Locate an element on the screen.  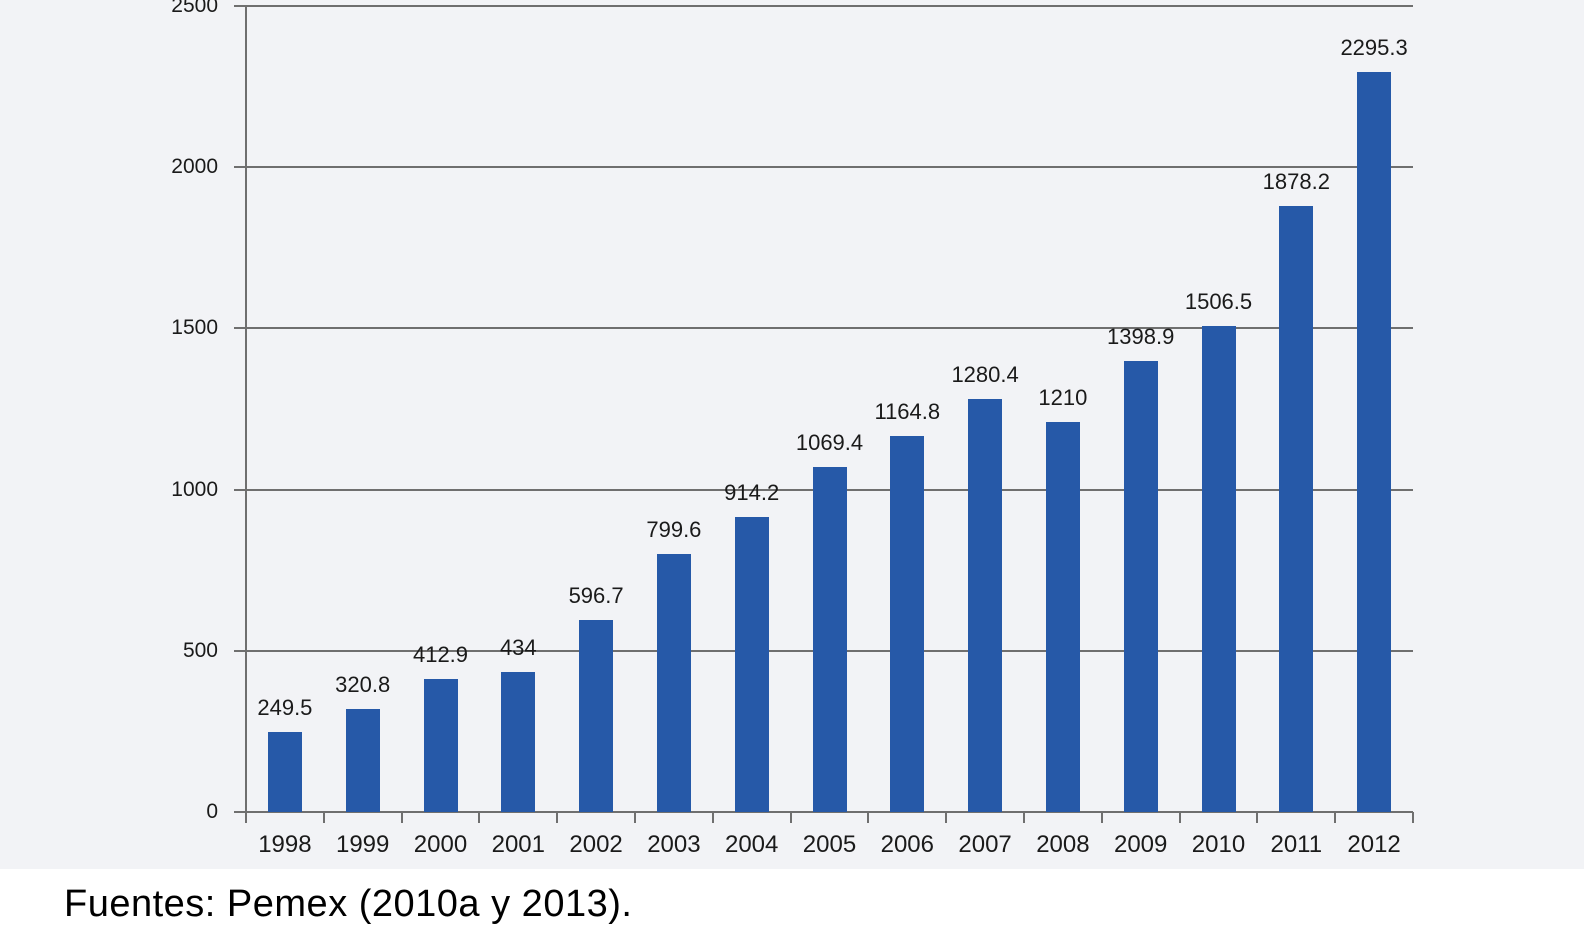
x-axis-label-2011: 2011 is located at coordinates (1296, 844).